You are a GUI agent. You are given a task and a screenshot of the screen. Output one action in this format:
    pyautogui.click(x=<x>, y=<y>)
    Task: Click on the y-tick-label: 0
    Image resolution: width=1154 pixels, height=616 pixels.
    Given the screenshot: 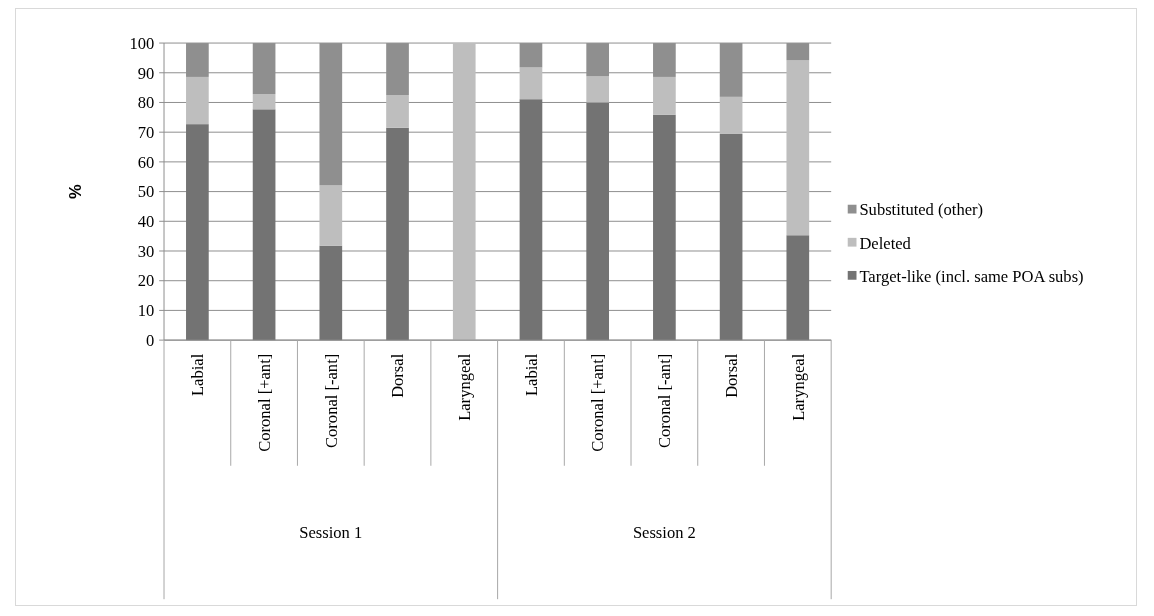 What is the action you would take?
    pyautogui.click(x=150, y=340)
    